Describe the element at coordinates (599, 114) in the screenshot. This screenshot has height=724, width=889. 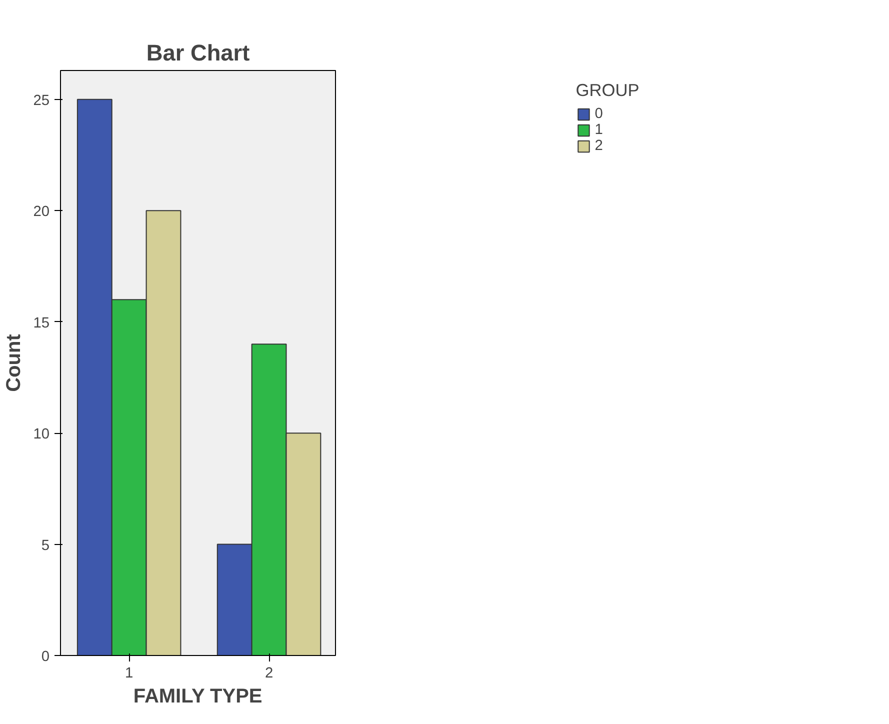
I see `legend-label: 0` at that location.